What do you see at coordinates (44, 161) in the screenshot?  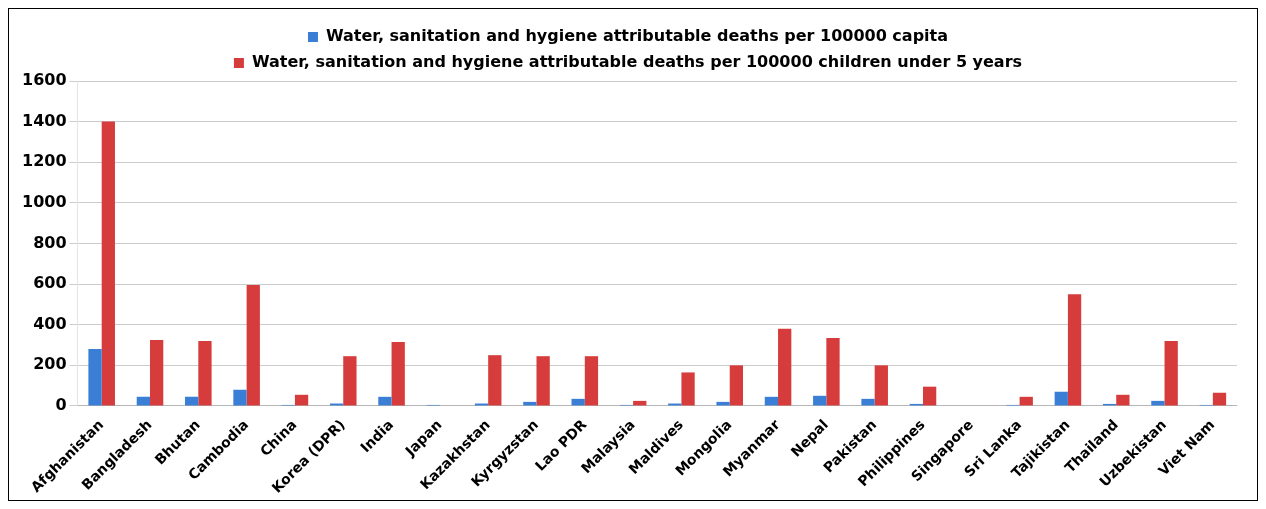 I see `y-tick-label: 1200` at bounding box center [44, 161].